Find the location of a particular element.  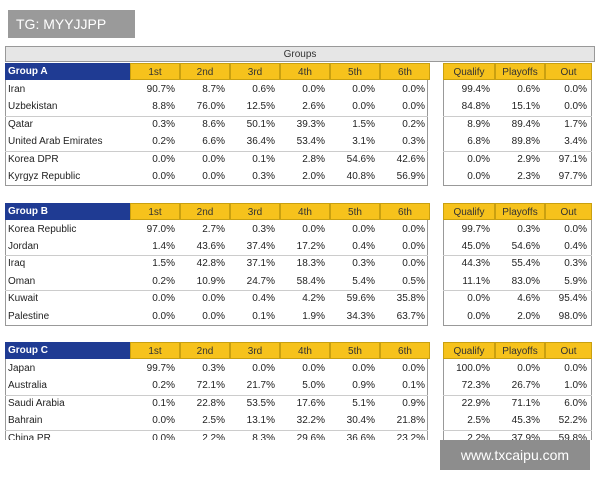

position-probability: 39.3% is located at coordinates (310, 124).